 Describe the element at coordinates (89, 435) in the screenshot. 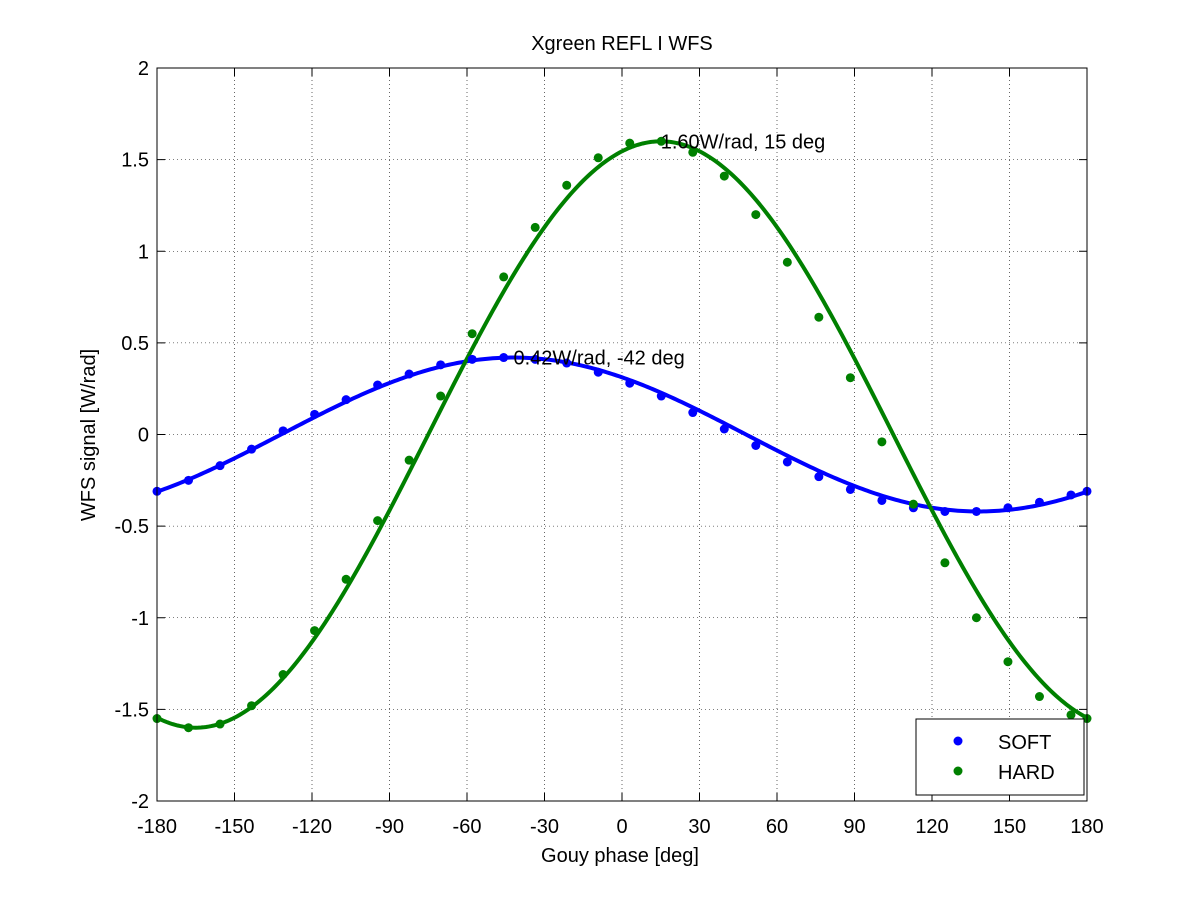

I see `y-axis-label: WFS signal [W/rad]` at that location.